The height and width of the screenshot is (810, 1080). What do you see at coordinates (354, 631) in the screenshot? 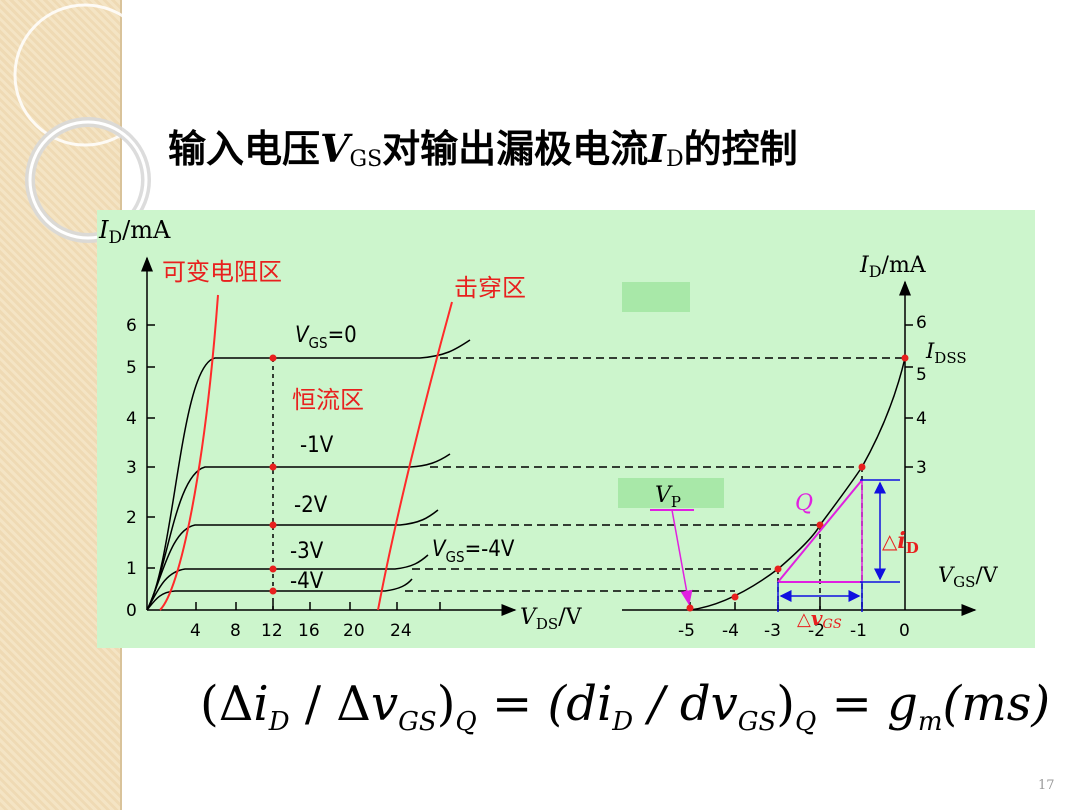
I see `left-x-tick-20: 20` at bounding box center [354, 631].